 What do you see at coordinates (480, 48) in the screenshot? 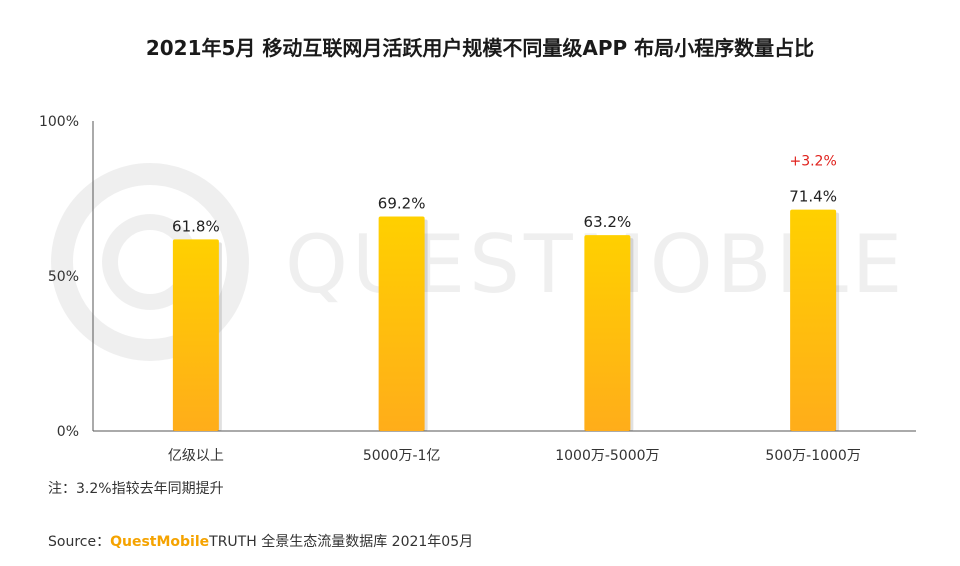
I see `chart-title: 2021年5月 移动互联网月活跃用户规模不同量级APP 布局小程序数量占比` at bounding box center [480, 48].